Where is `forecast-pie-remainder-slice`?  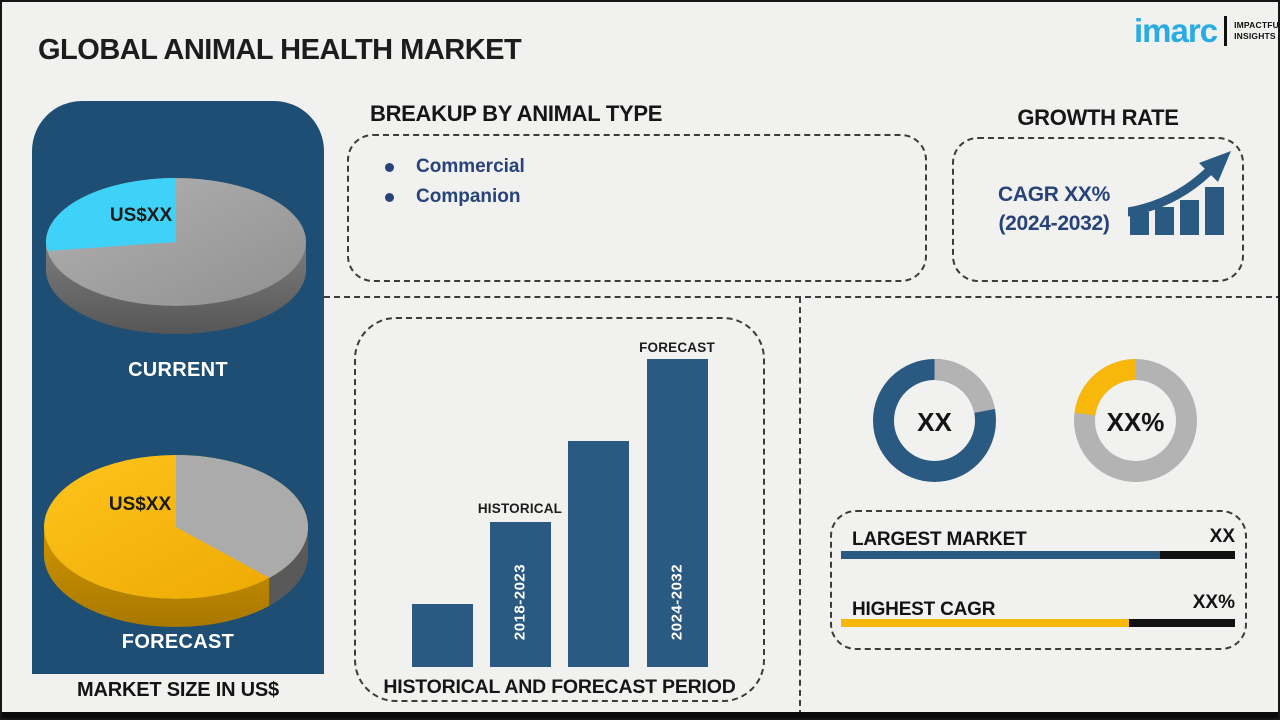 forecast-pie-remainder-slice is located at coordinates (242, 516).